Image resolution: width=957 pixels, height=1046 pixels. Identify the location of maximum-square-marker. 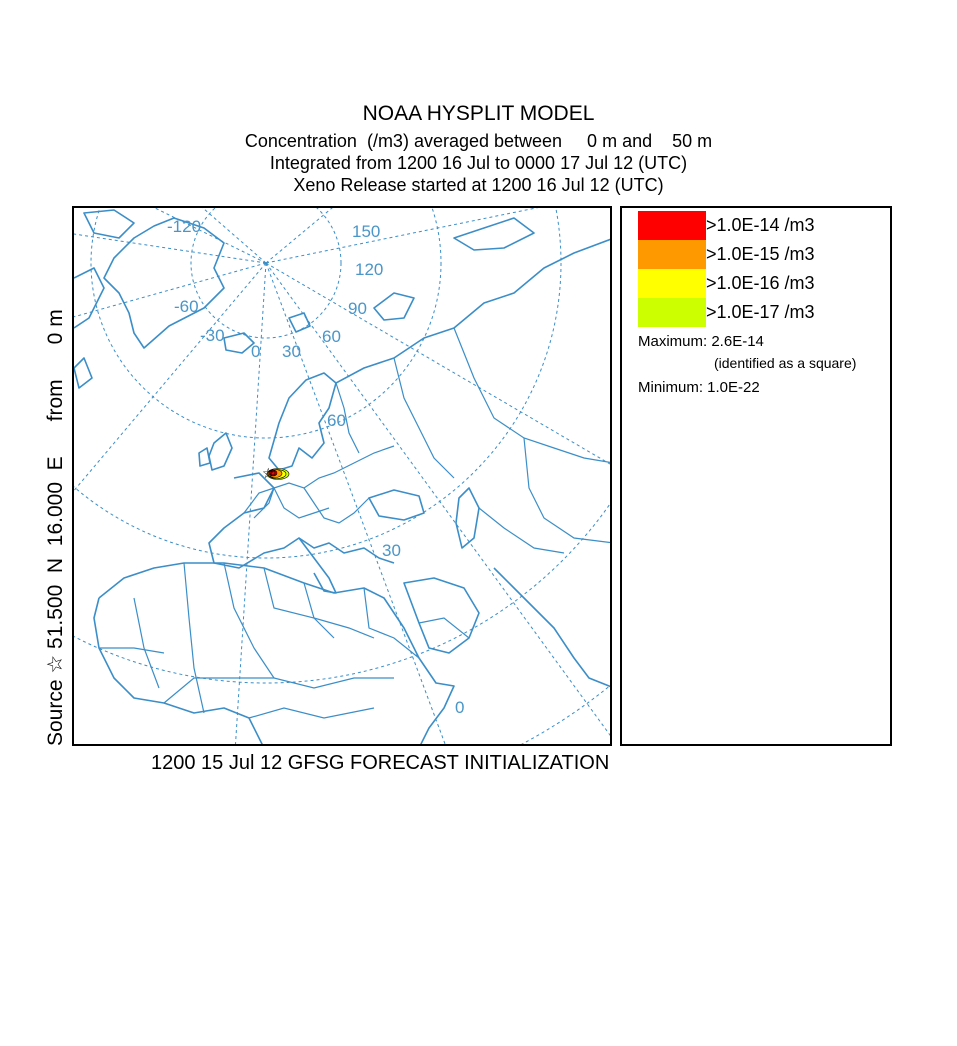
(273, 473).